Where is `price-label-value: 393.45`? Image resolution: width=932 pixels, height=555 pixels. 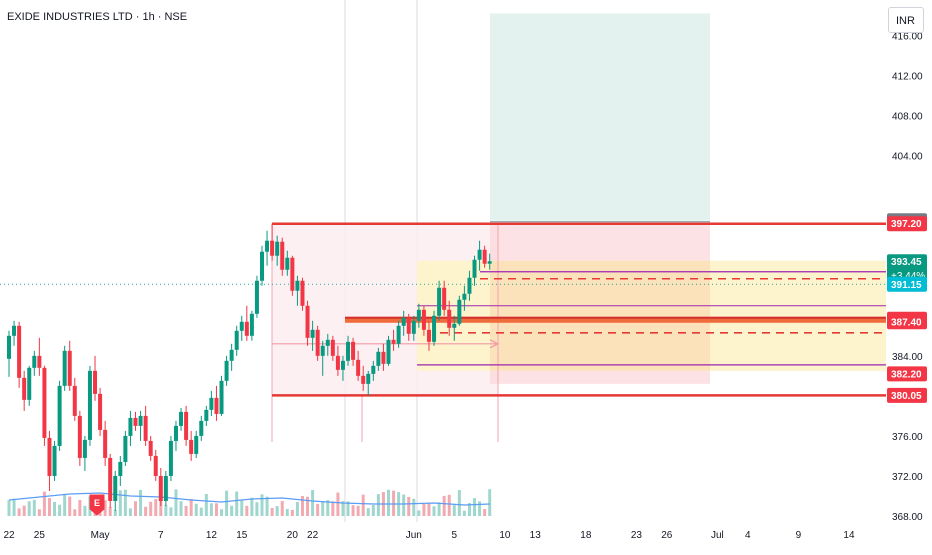
price-label-value: 393.45 is located at coordinates (906, 262).